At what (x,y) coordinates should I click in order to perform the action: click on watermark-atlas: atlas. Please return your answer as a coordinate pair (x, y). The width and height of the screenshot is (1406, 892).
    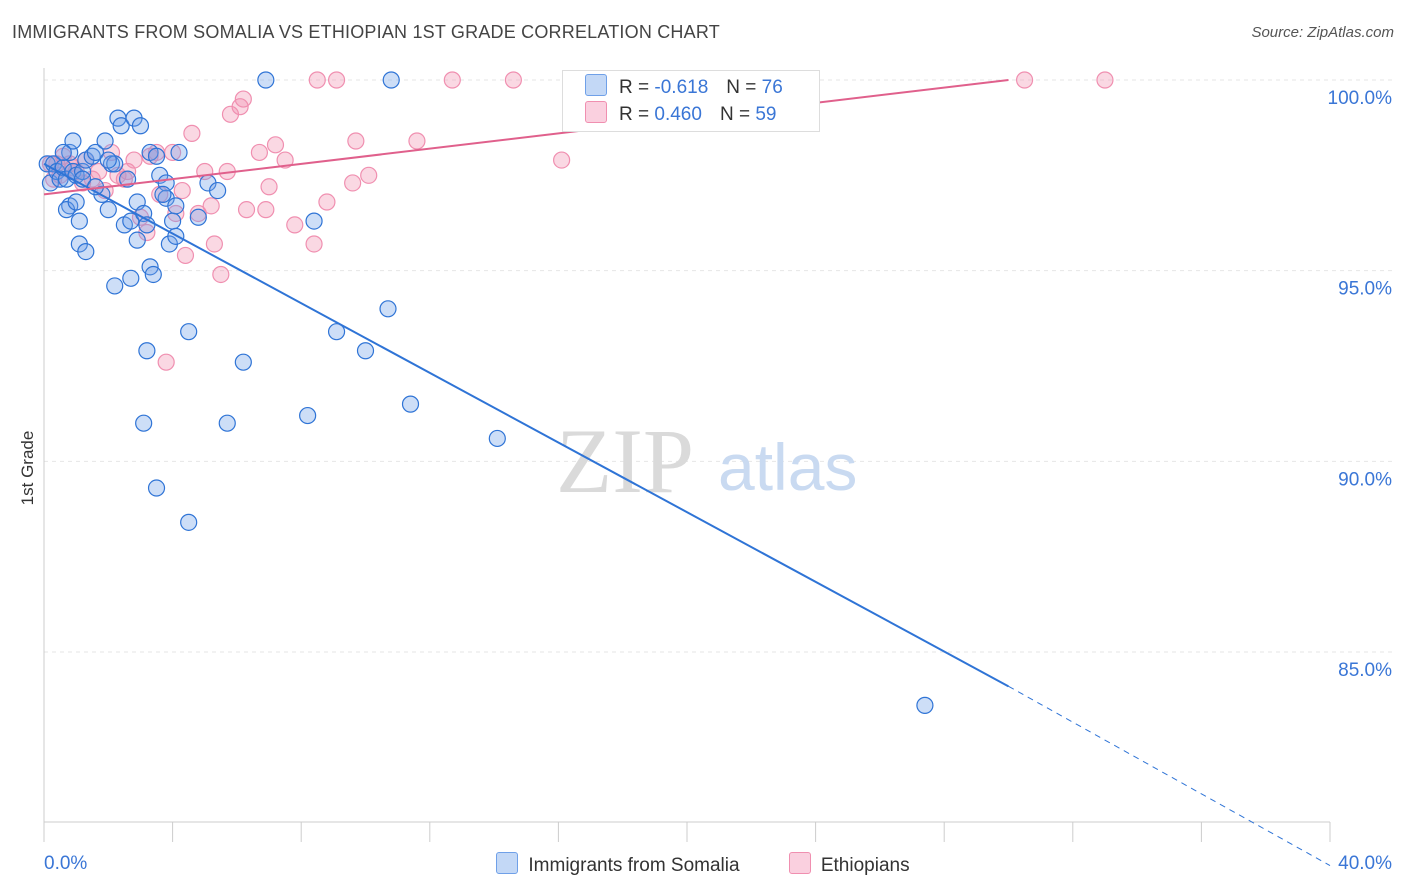
    Looking at the image, I should click on (787, 467).